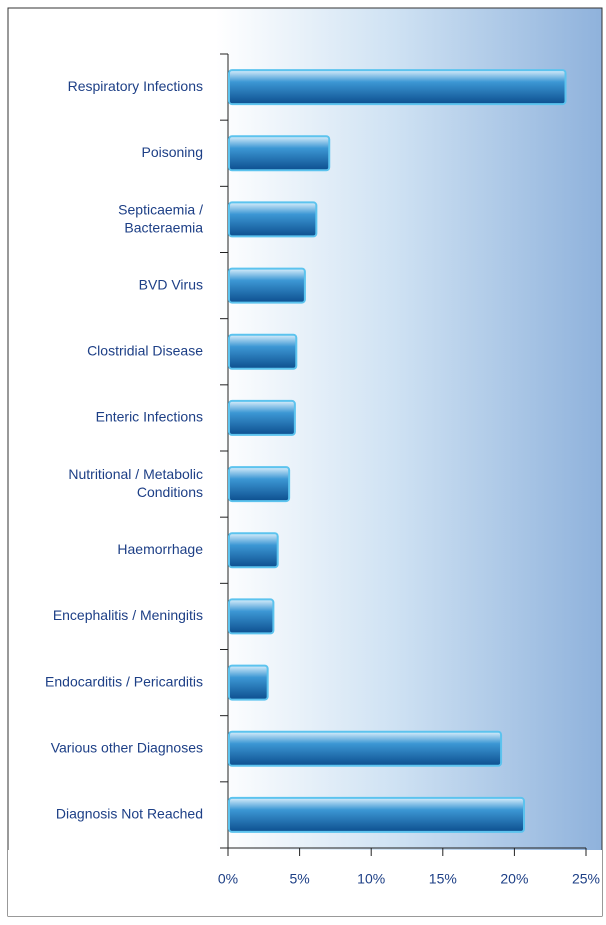 This screenshot has height=925, width=606. I want to click on y-tick-label: Encephalitis / Meningitis, so click(128, 615).